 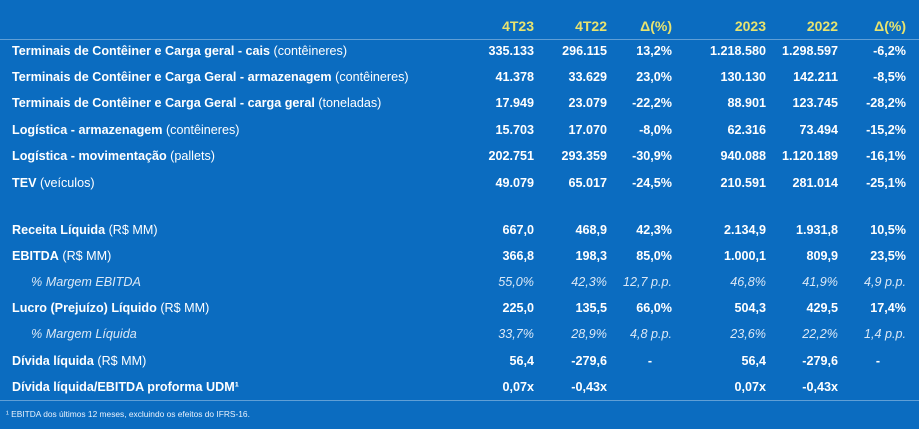 I want to click on header-delta-year: Δ(%), so click(x=890, y=26).